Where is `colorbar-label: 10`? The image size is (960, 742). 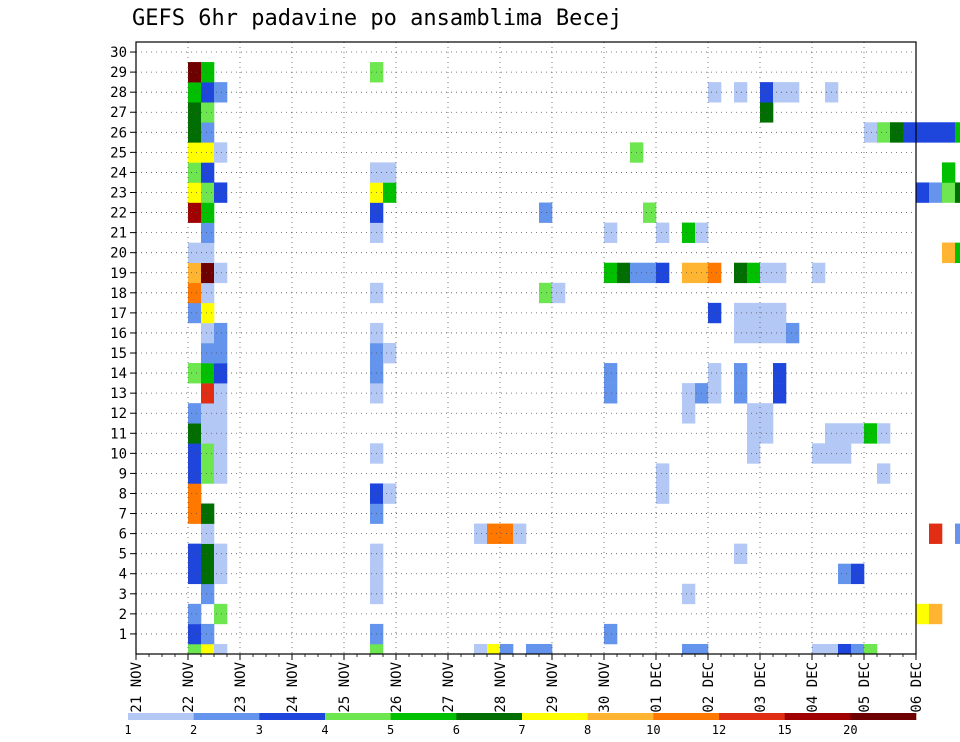 colorbar-label: 10 is located at coordinates (653, 730).